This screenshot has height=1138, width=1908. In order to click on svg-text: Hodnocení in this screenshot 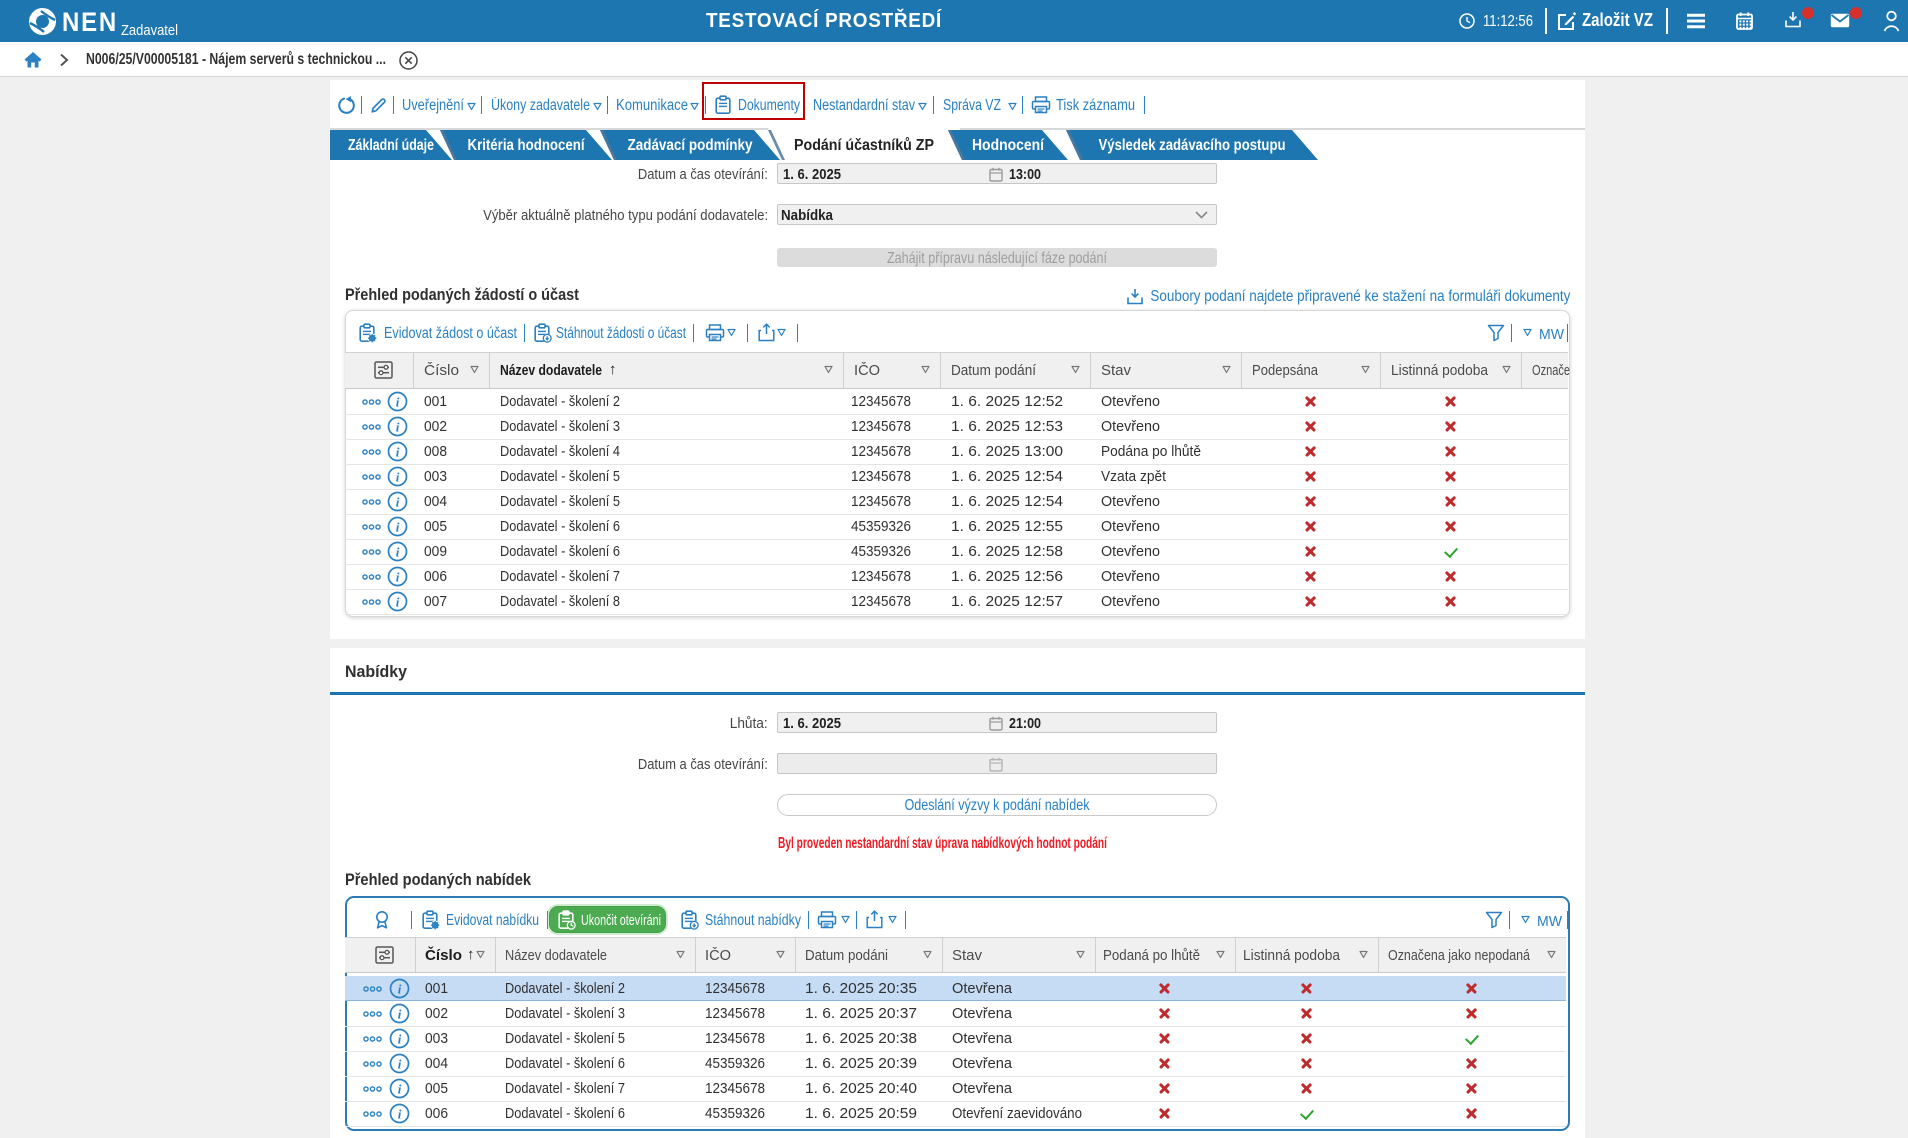, I will do `click(1008, 145)`.